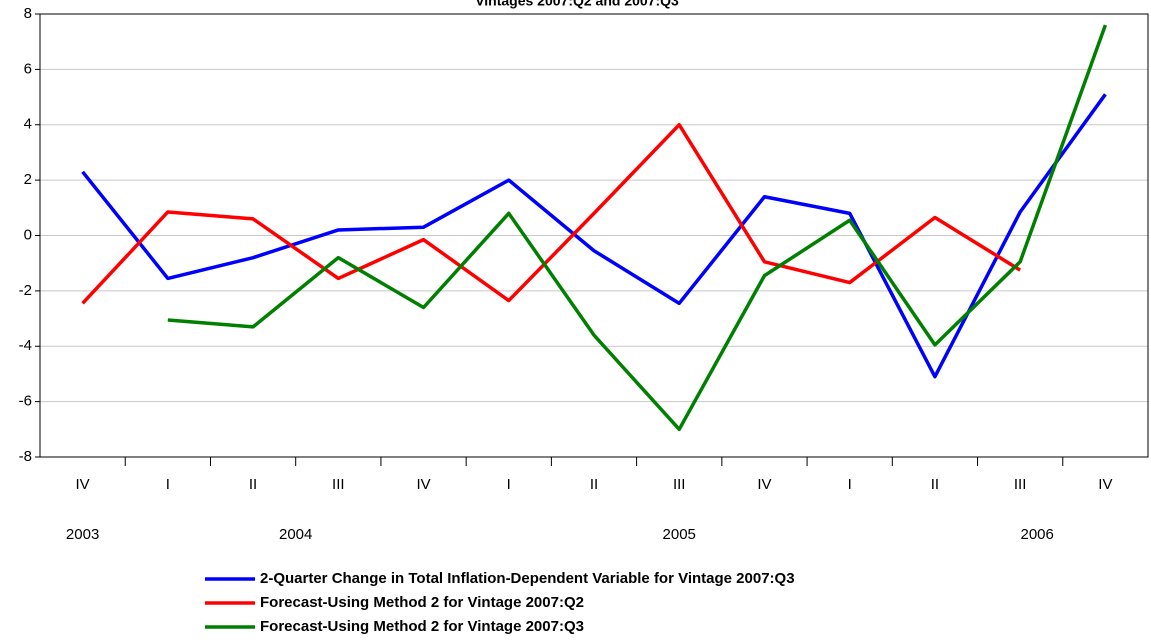  What do you see at coordinates (82, 534) in the screenshot?
I see `year-label: 2003` at bounding box center [82, 534].